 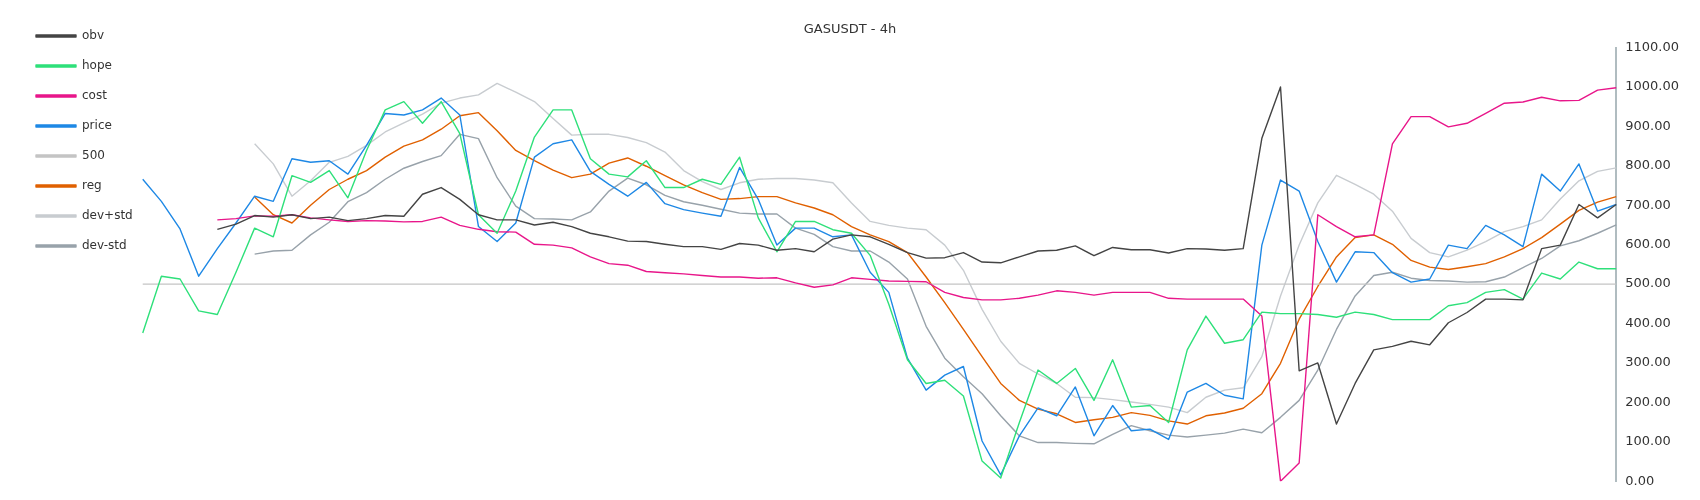 What do you see at coordinates (93, 155) in the screenshot?
I see `legend-label: 500` at bounding box center [93, 155].